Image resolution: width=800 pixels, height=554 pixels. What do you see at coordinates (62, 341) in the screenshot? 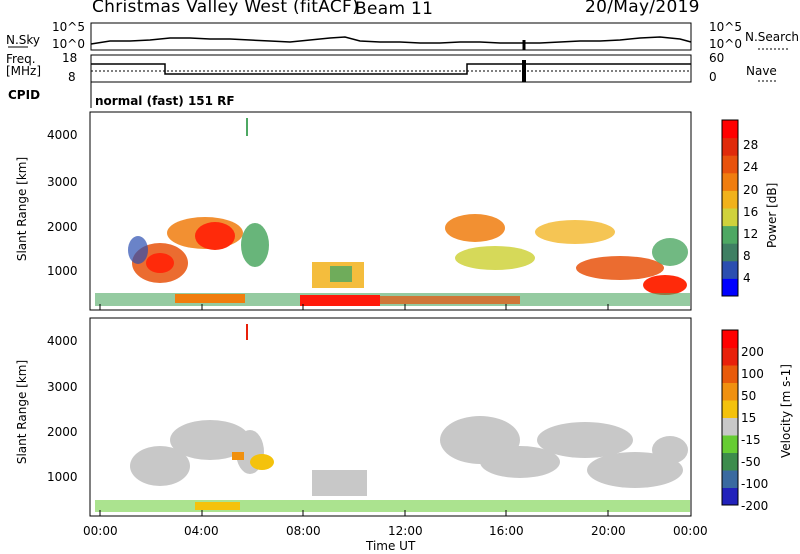
I see `velocity-ytick: 4000` at bounding box center [62, 341].